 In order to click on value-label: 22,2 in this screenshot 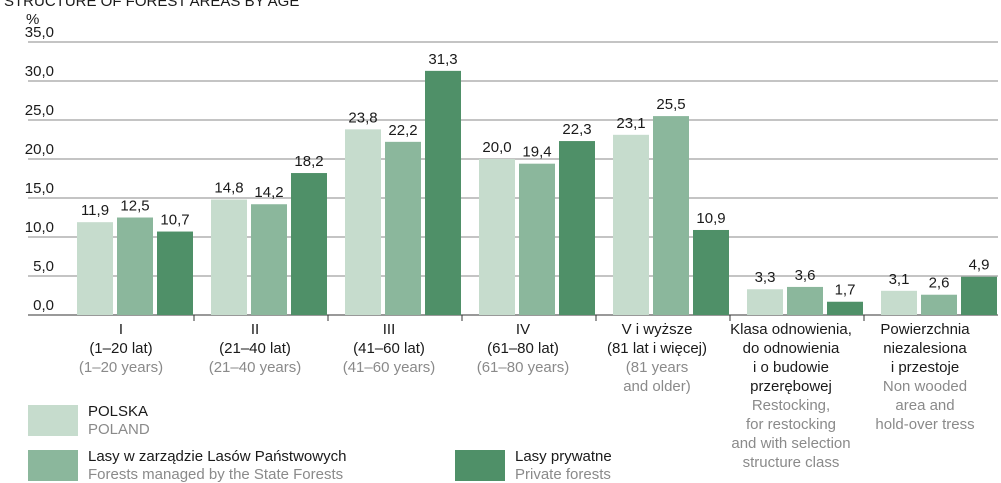, I will do `click(402, 130)`.